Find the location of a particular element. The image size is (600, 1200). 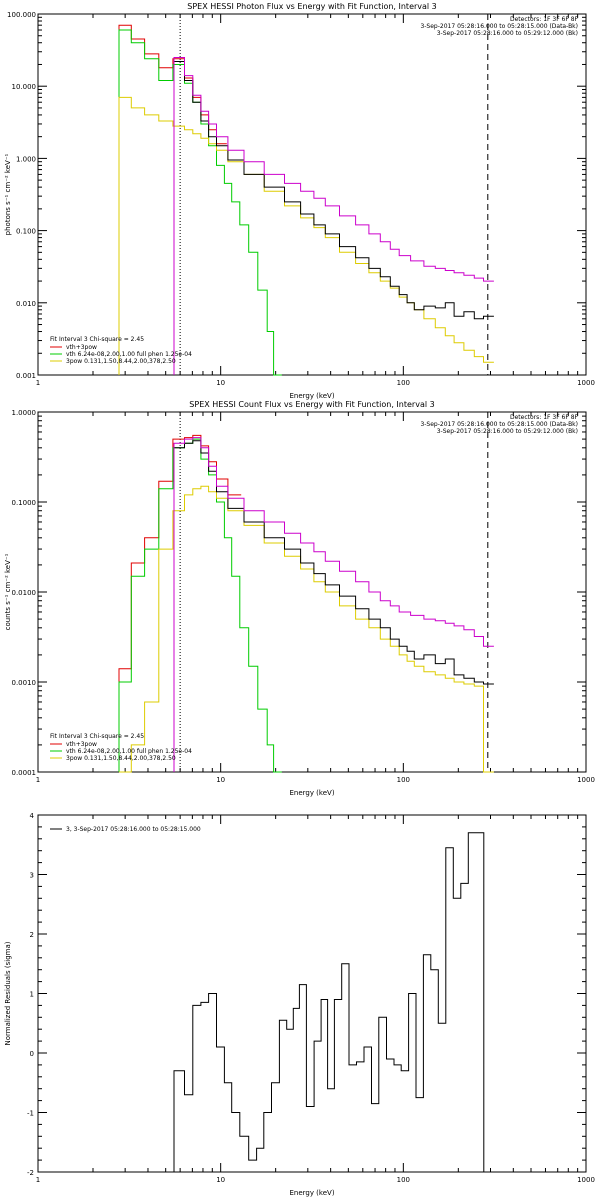

y-tick-label: 1.000 is located at coordinates (26, 159).